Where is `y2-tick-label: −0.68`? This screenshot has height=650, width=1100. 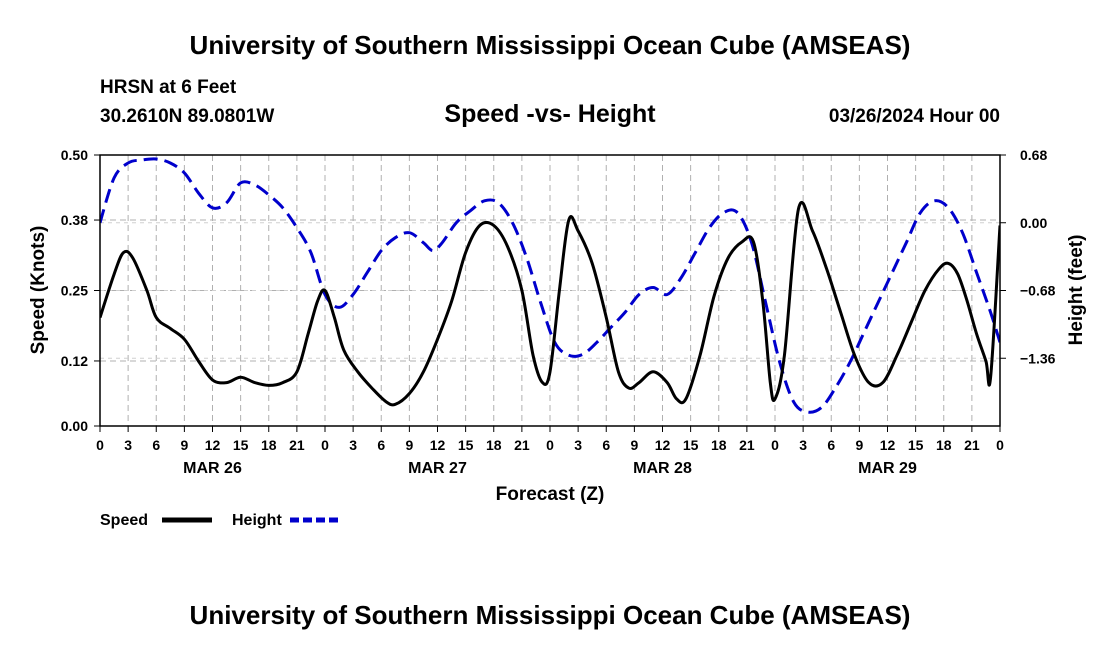
y2-tick-label: −0.68 is located at coordinates (1038, 291).